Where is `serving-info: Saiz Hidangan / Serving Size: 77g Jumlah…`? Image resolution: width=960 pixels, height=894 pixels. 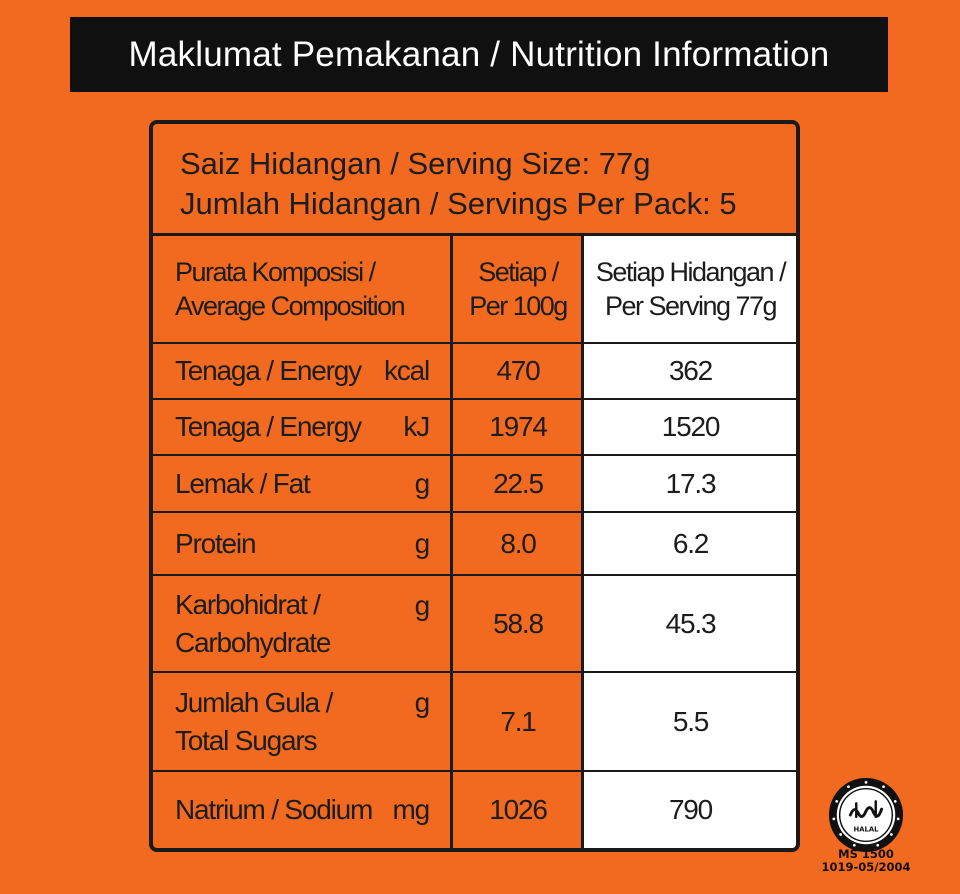
serving-info: Saiz Hidangan / Serving Size: 77g Jumlah… is located at coordinates (474, 180).